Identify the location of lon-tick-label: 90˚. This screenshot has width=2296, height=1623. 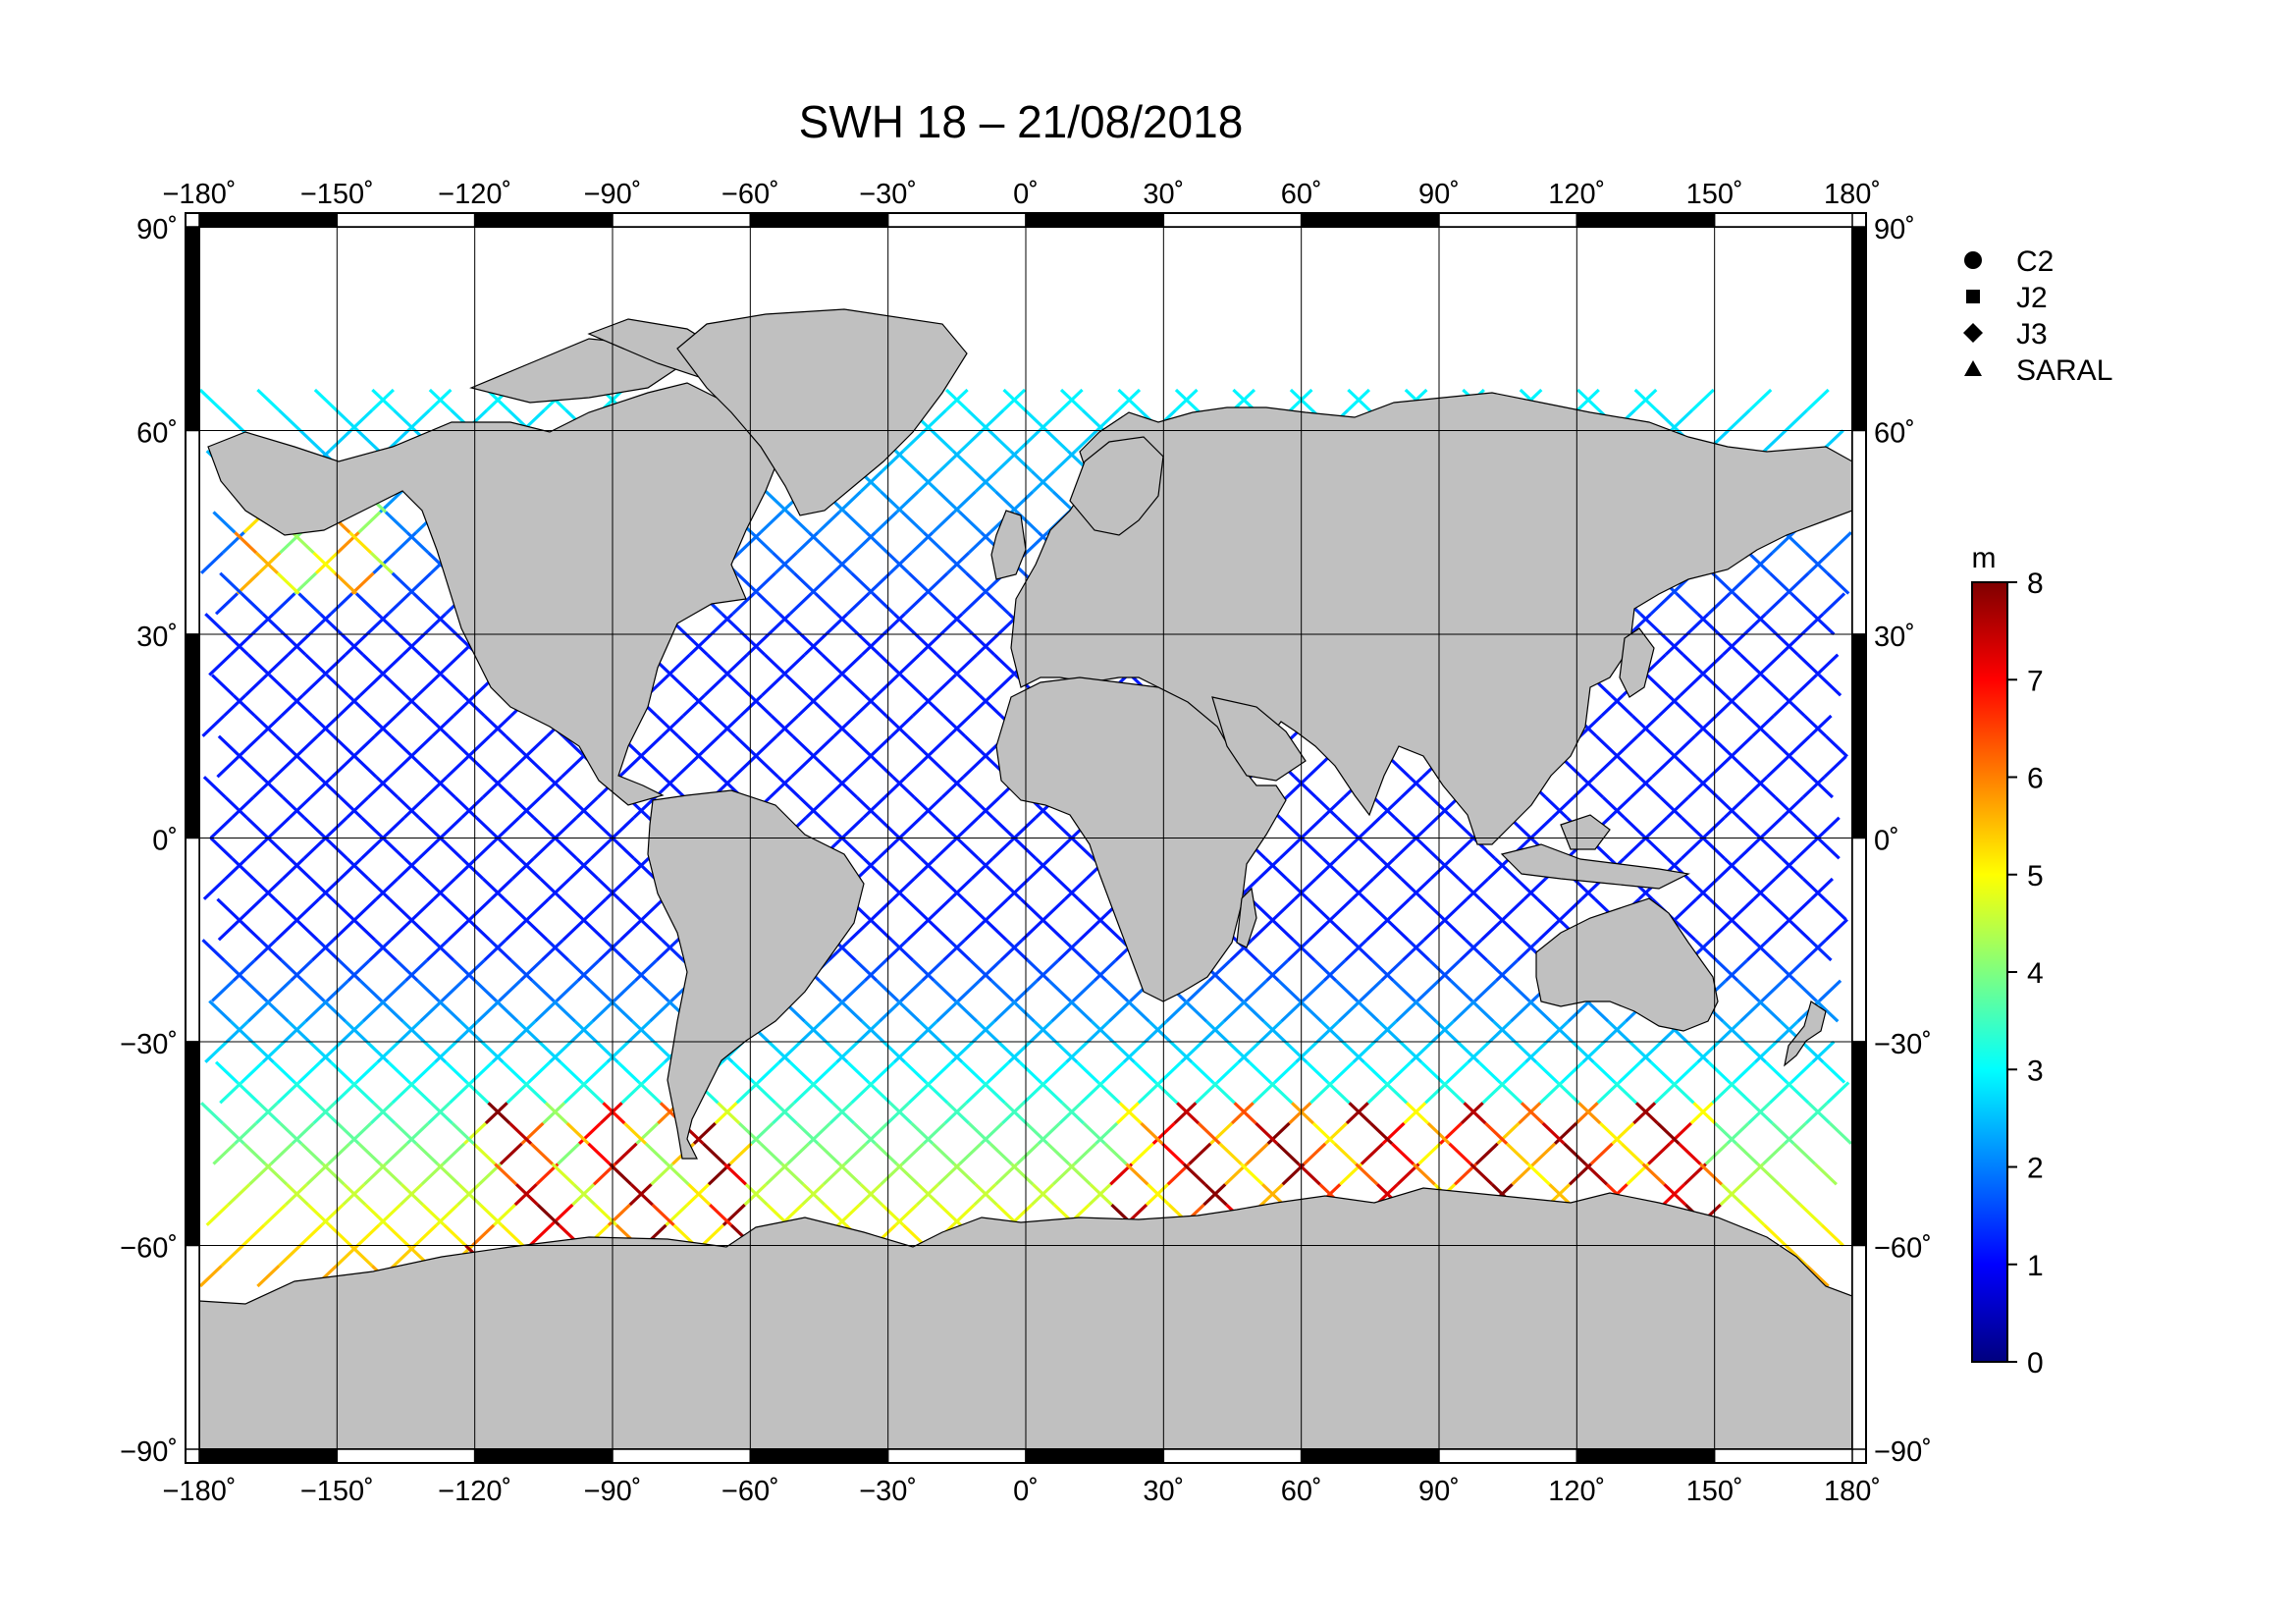
(1439, 195).